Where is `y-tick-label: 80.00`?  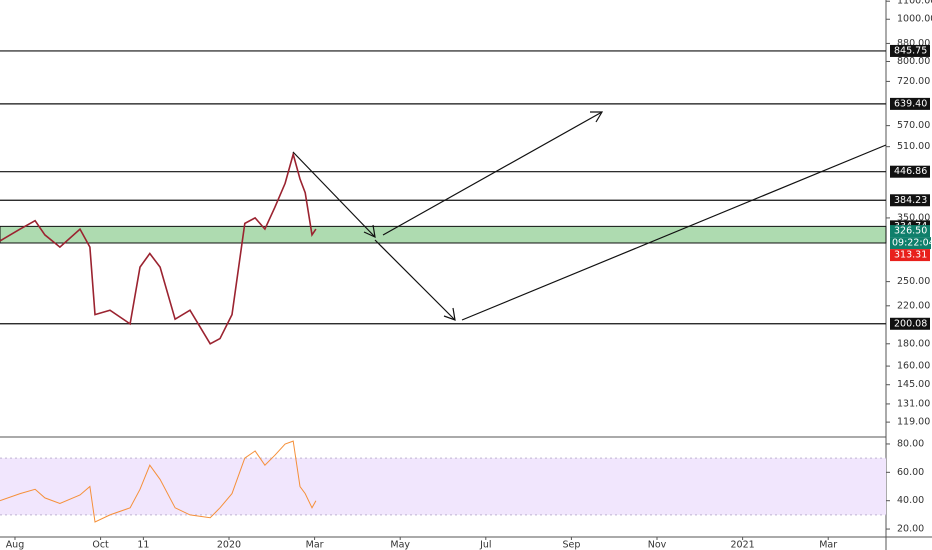
y-tick-label: 80.00 is located at coordinates (910, 443).